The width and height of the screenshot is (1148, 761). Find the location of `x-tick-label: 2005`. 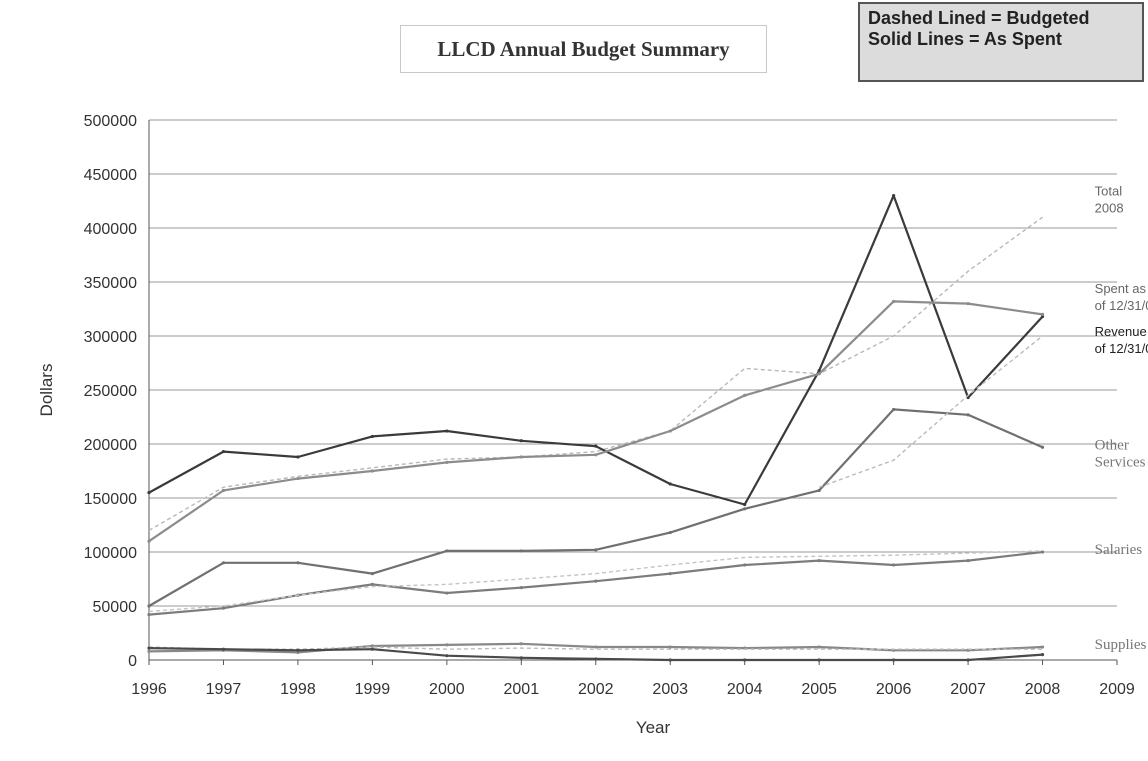

x-tick-label: 2005 is located at coordinates (819, 689).